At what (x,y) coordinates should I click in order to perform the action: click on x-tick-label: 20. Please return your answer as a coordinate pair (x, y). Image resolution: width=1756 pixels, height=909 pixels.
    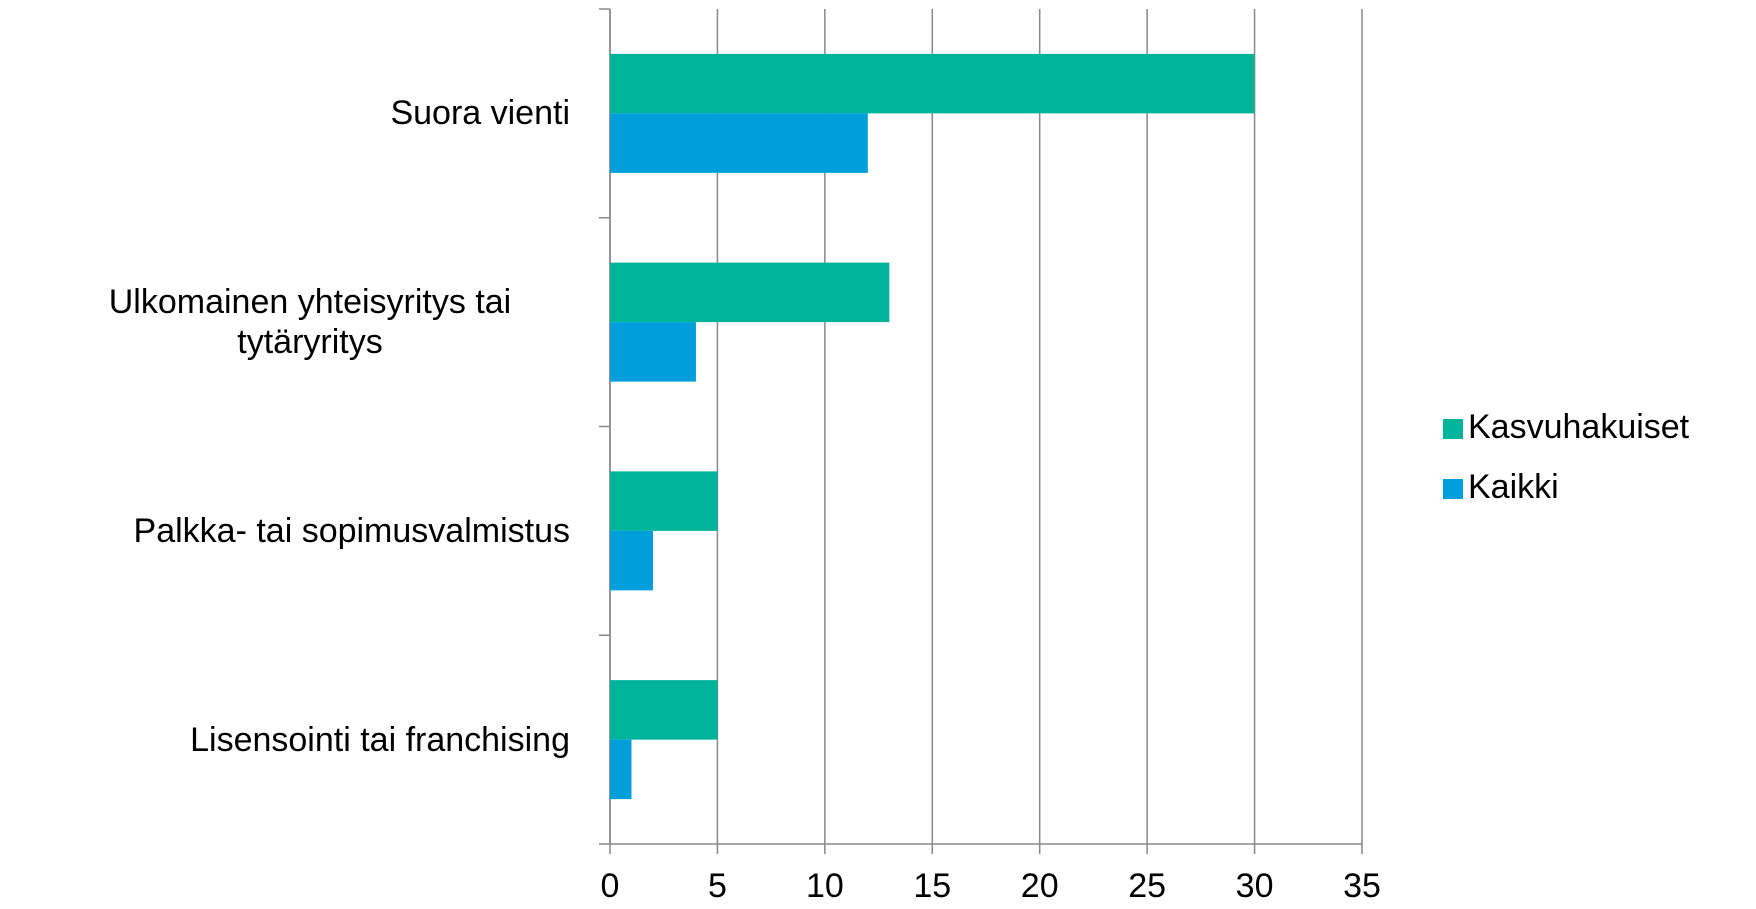
    Looking at the image, I should click on (1040, 886).